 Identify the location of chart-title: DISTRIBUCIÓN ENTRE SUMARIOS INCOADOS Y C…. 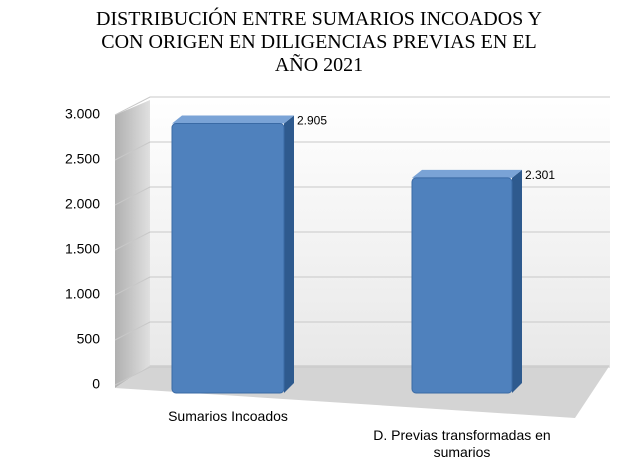
(319, 42).